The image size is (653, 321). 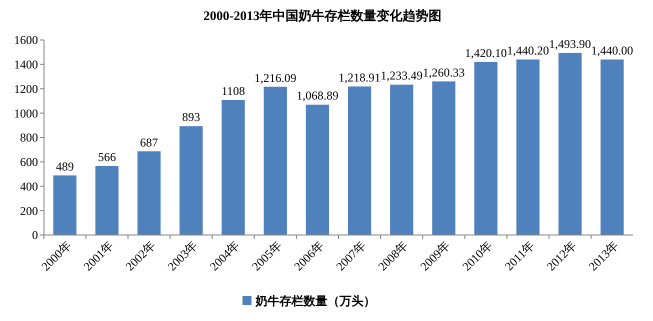 I want to click on y-tick-label: 1400, so click(x=26, y=65).